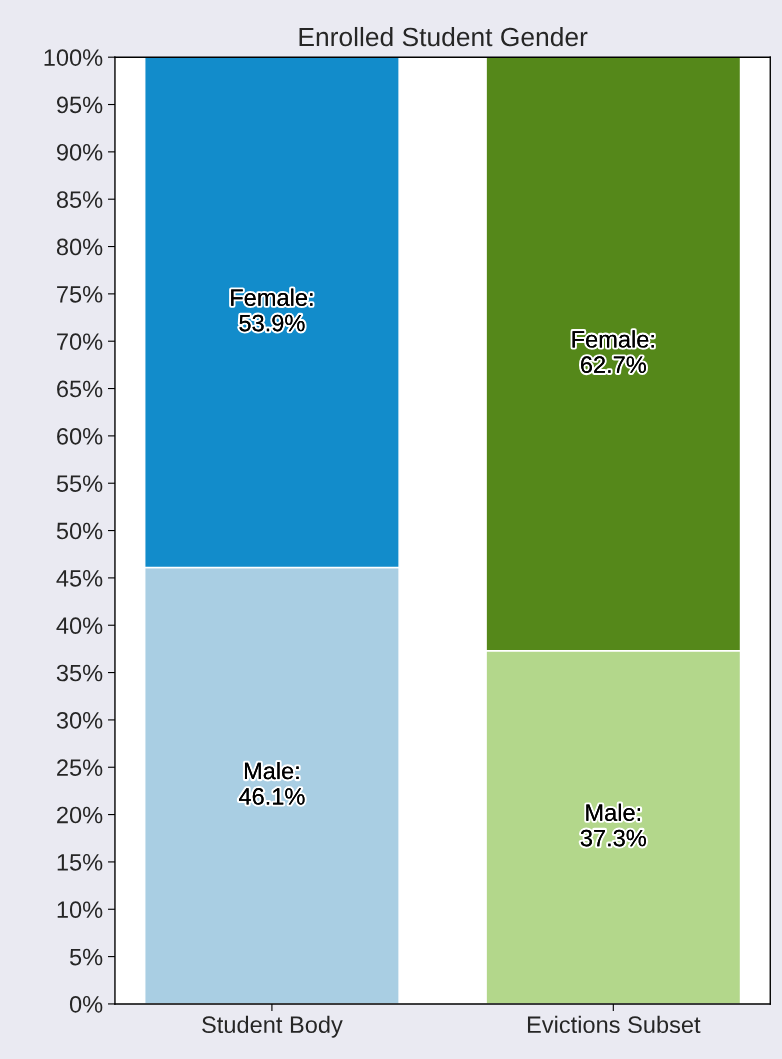 Image resolution: width=782 pixels, height=1059 pixels. What do you see at coordinates (79, 247) in the screenshot?
I see `y-tick-label: 80%` at bounding box center [79, 247].